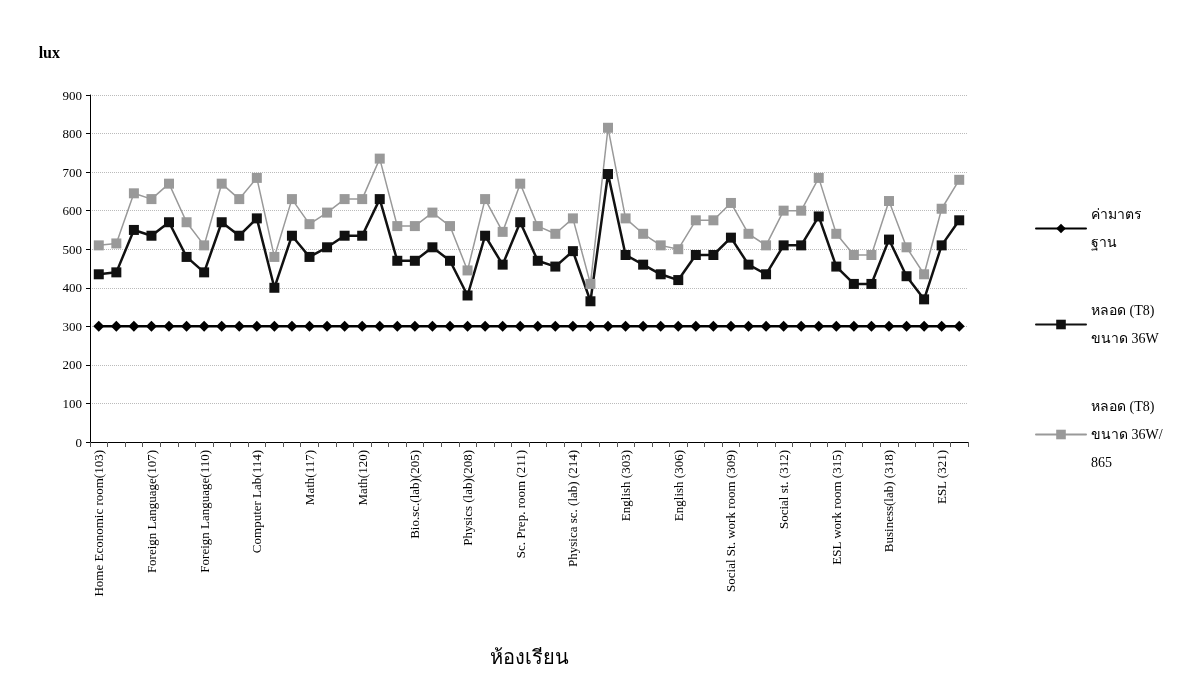 The image size is (1198, 677). What do you see at coordinates (151, 512) in the screenshot?
I see `x-tick-label: Foreign Language(107)` at bounding box center [151, 512].